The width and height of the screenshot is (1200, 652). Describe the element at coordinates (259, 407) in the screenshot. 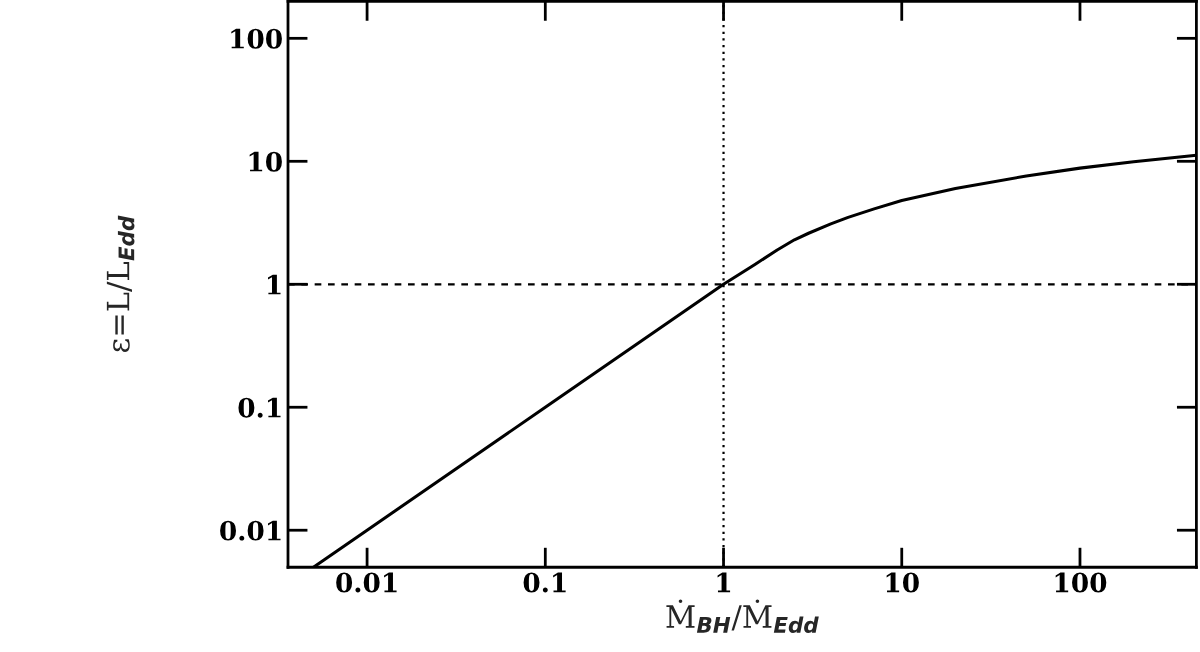

I see `y-tick-label: 0.1` at that location.